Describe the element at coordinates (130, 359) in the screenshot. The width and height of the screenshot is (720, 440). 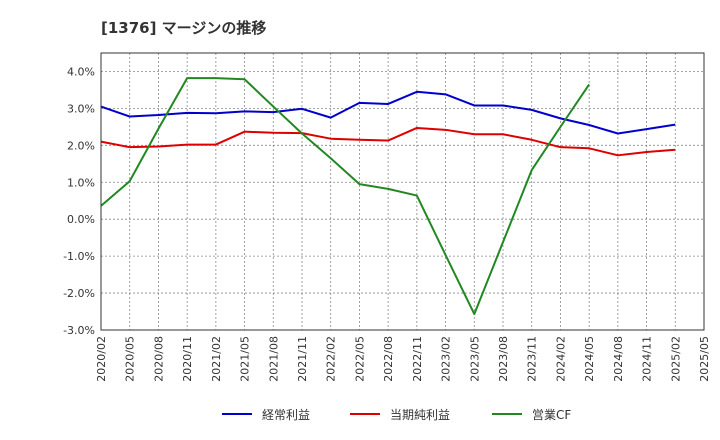
I see `x-tick-label: 2020/05` at that location.